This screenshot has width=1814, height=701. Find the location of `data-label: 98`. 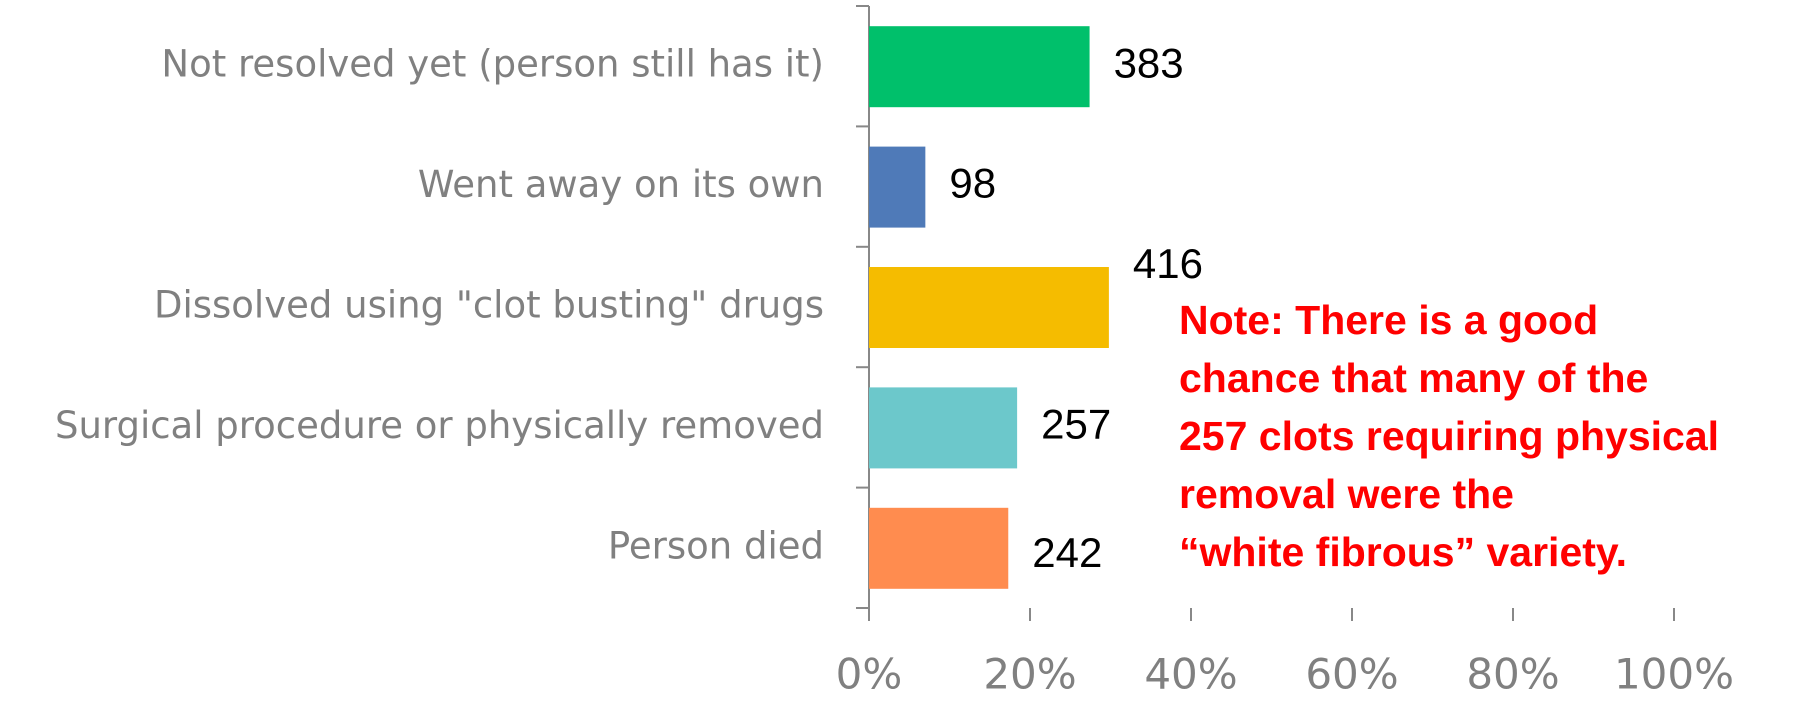

data-label: 98 is located at coordinates (972, 183).